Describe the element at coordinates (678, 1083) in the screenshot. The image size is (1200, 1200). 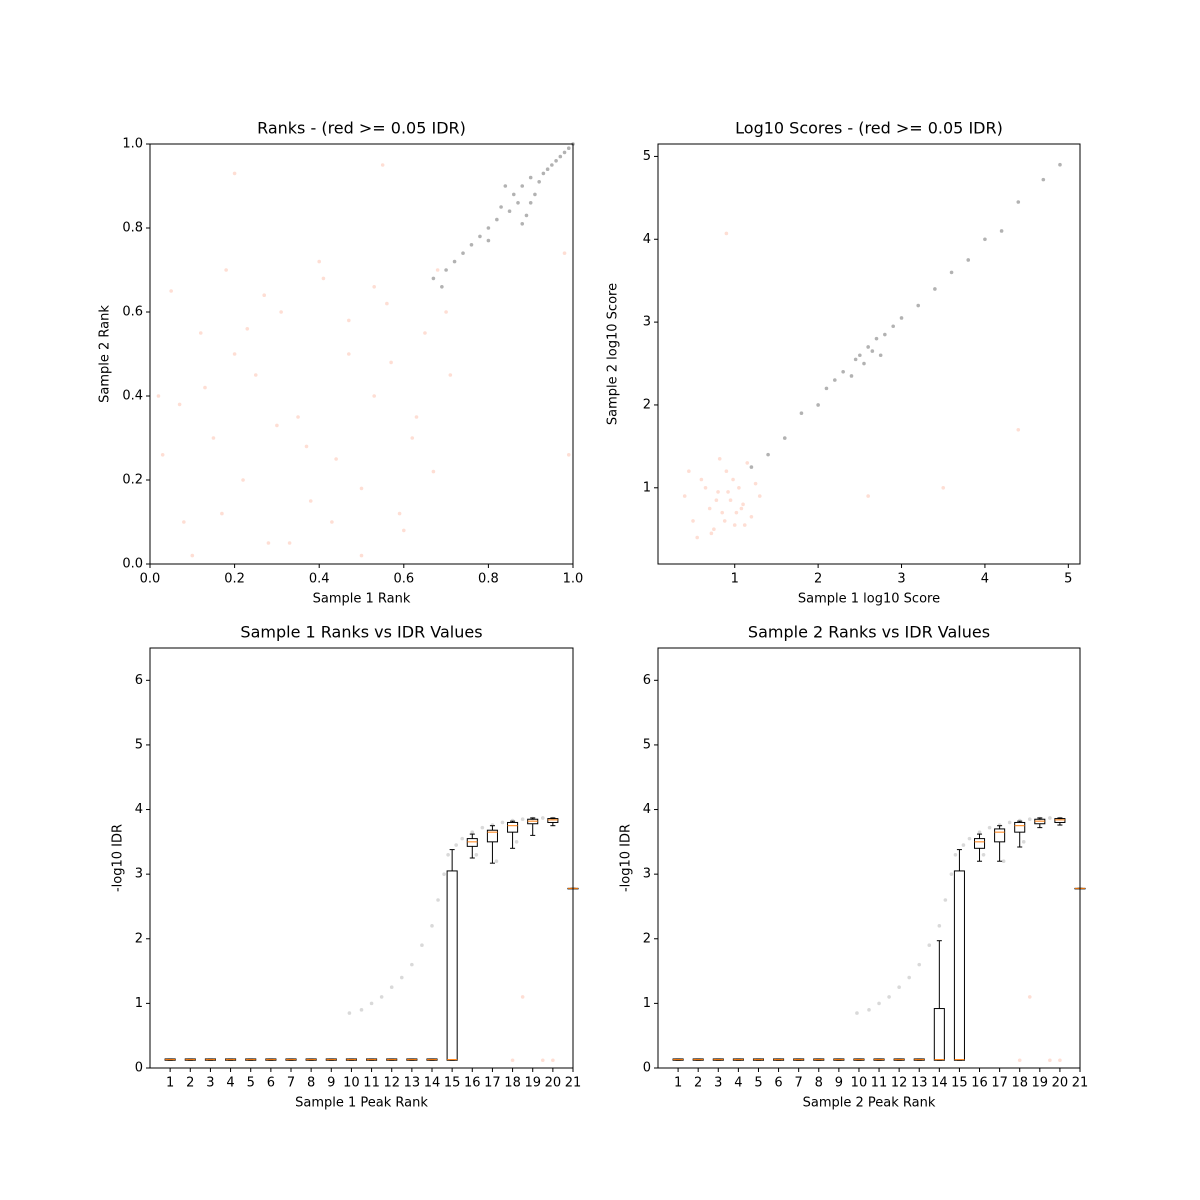
I see `x-tick-label: 1` at that location.